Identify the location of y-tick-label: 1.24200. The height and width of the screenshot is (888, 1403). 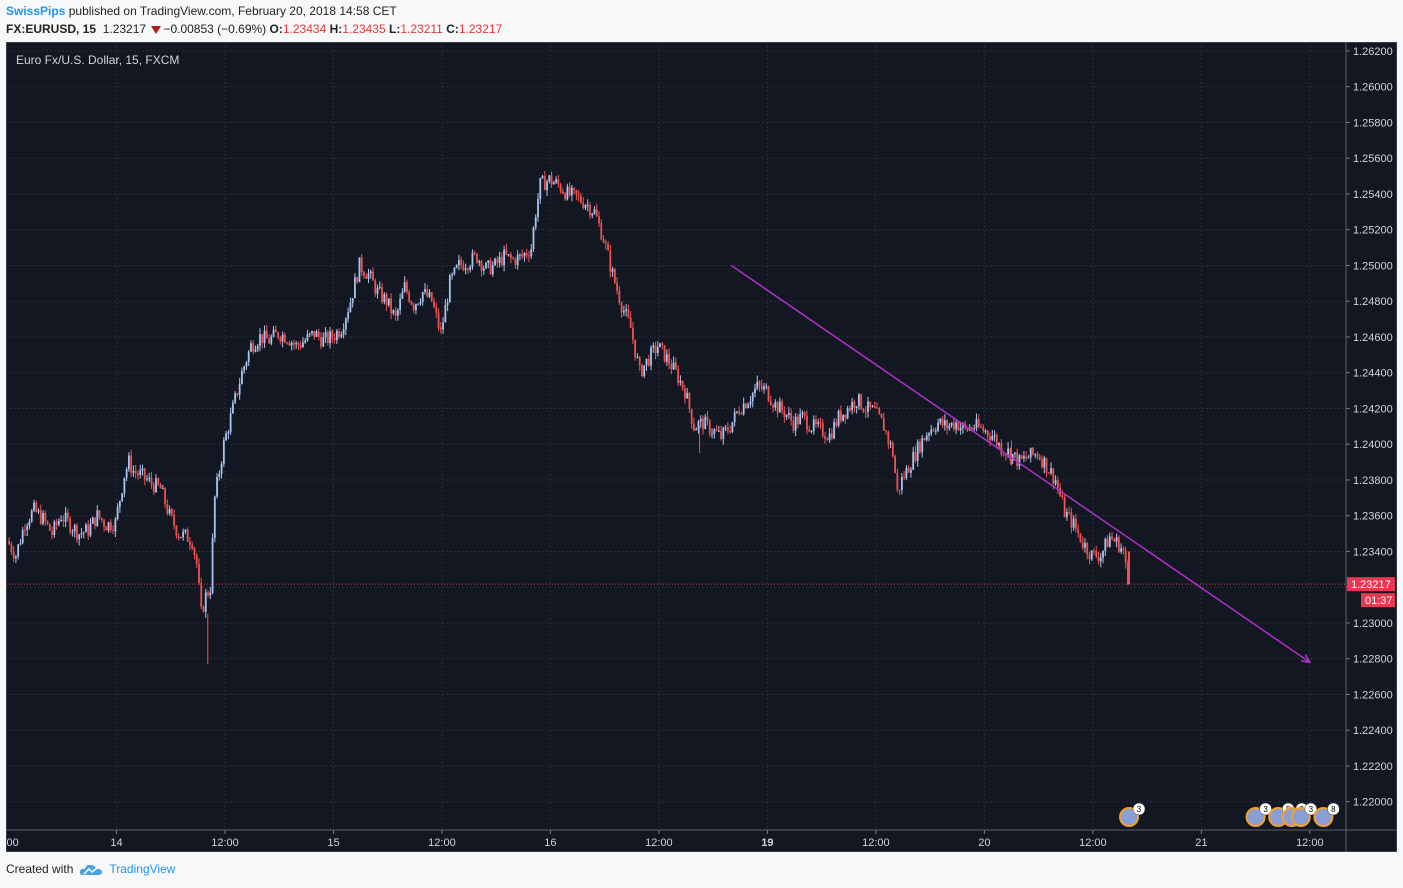
(1373, 409).